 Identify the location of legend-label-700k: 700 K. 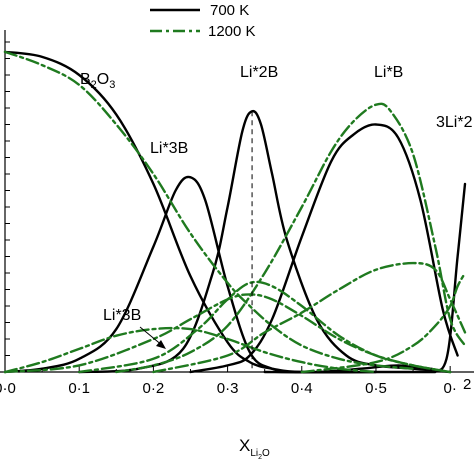
(229, 10).